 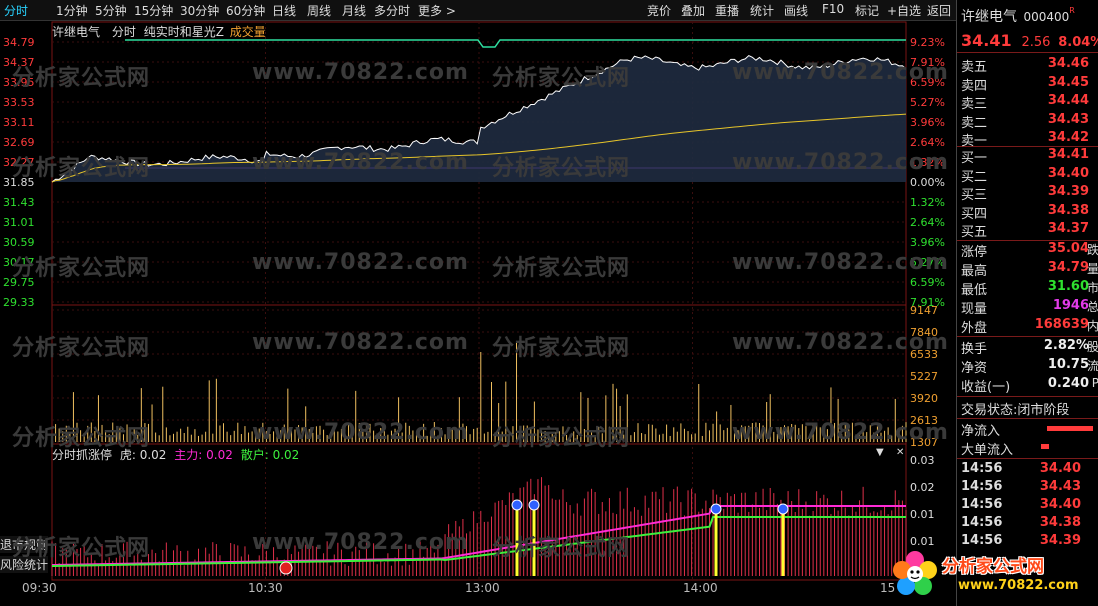 I want to click on period-tab-8: 月线, so click(x=354, y=11).